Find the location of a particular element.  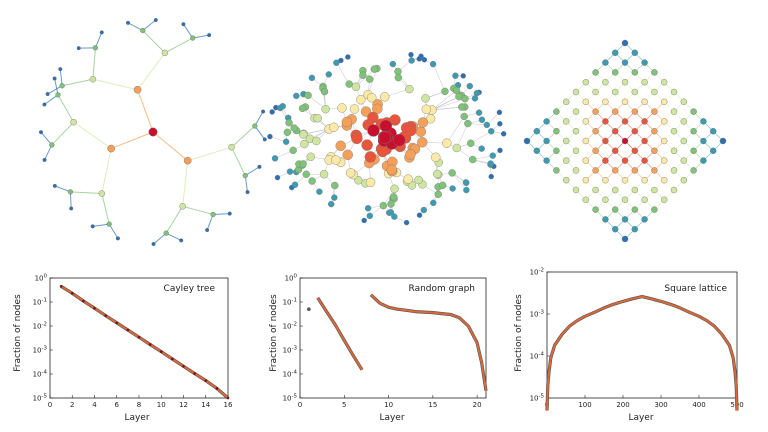

x-tick-label: 14 is located at coordinates (205, 405).